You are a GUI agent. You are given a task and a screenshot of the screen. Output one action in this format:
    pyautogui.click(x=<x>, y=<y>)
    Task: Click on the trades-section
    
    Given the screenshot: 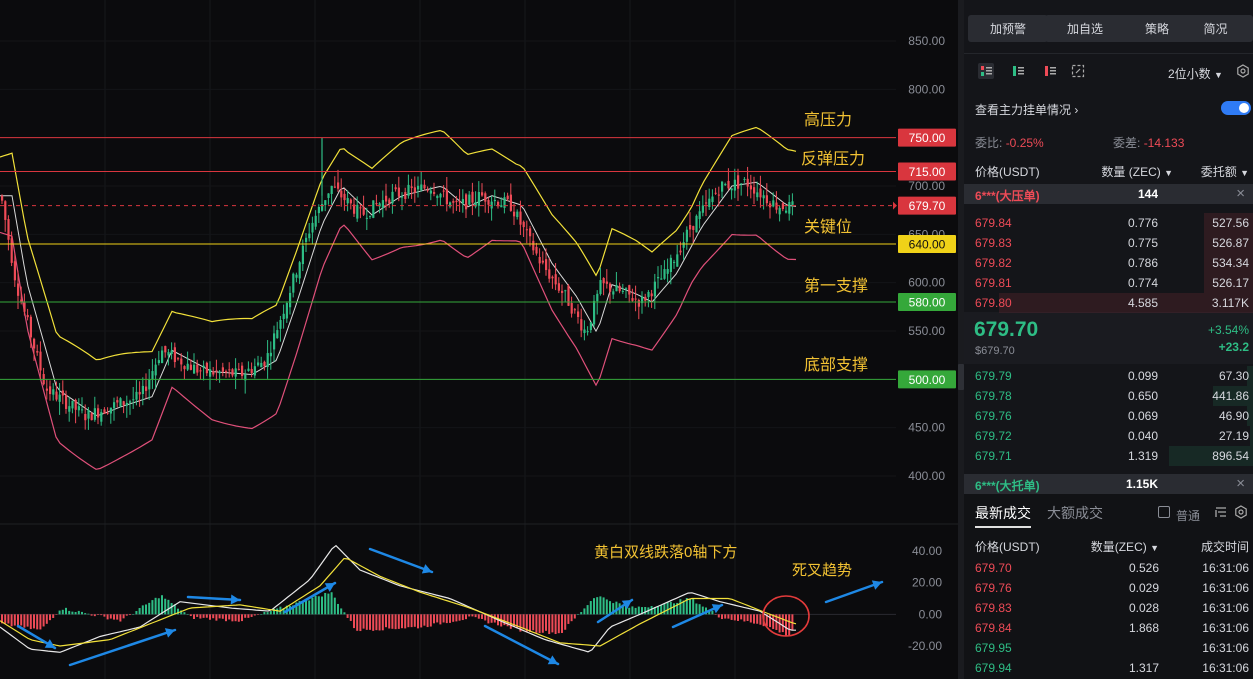 What is the action you would take?
    pyautogui.click(x=1108, y=586)
    